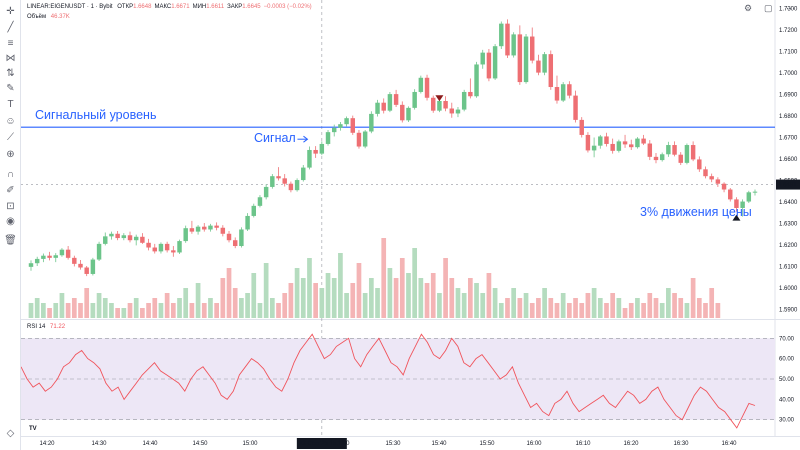 This screenshot has width=800, height=450. I want to click on ohlc-item: ЗАКР1.6645, so click(243, 7).